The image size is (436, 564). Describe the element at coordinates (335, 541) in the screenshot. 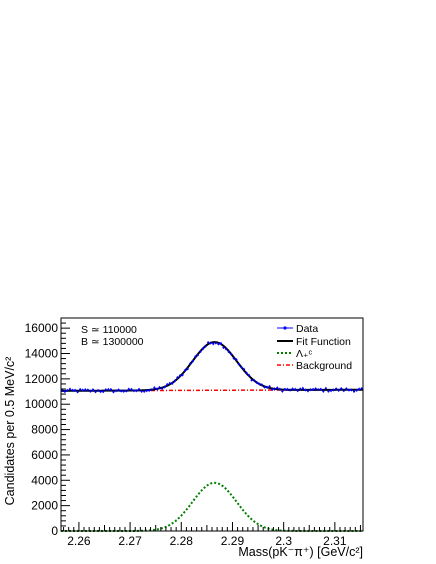

I see `x-tick-label: 2.31` at that location.